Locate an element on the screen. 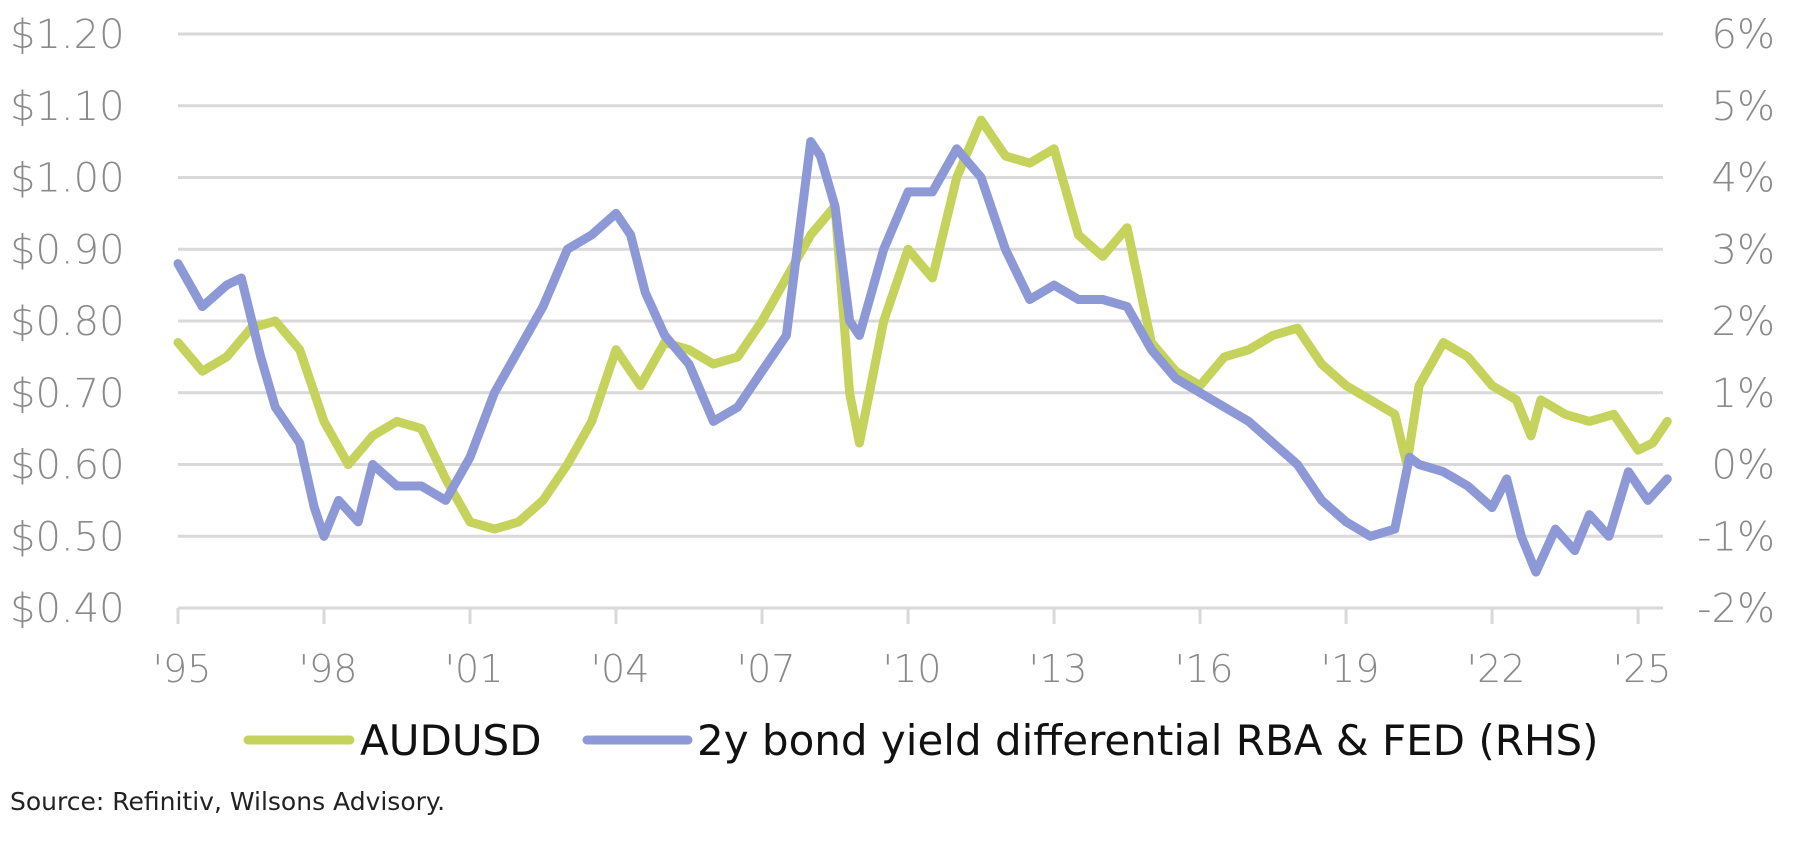 This screenshot has width=1800, height=856. right-y-axis-labels: 6% 5% 4% 3% 2% 1% 0% -1% -2% is located at coordinates (1736, 322).